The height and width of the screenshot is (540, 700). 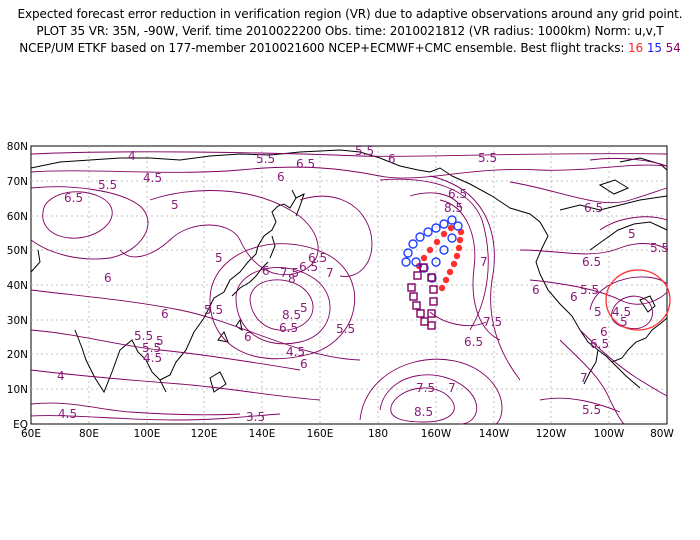 I want to click on x-tick-label: 180, so click(x=378, y=434).